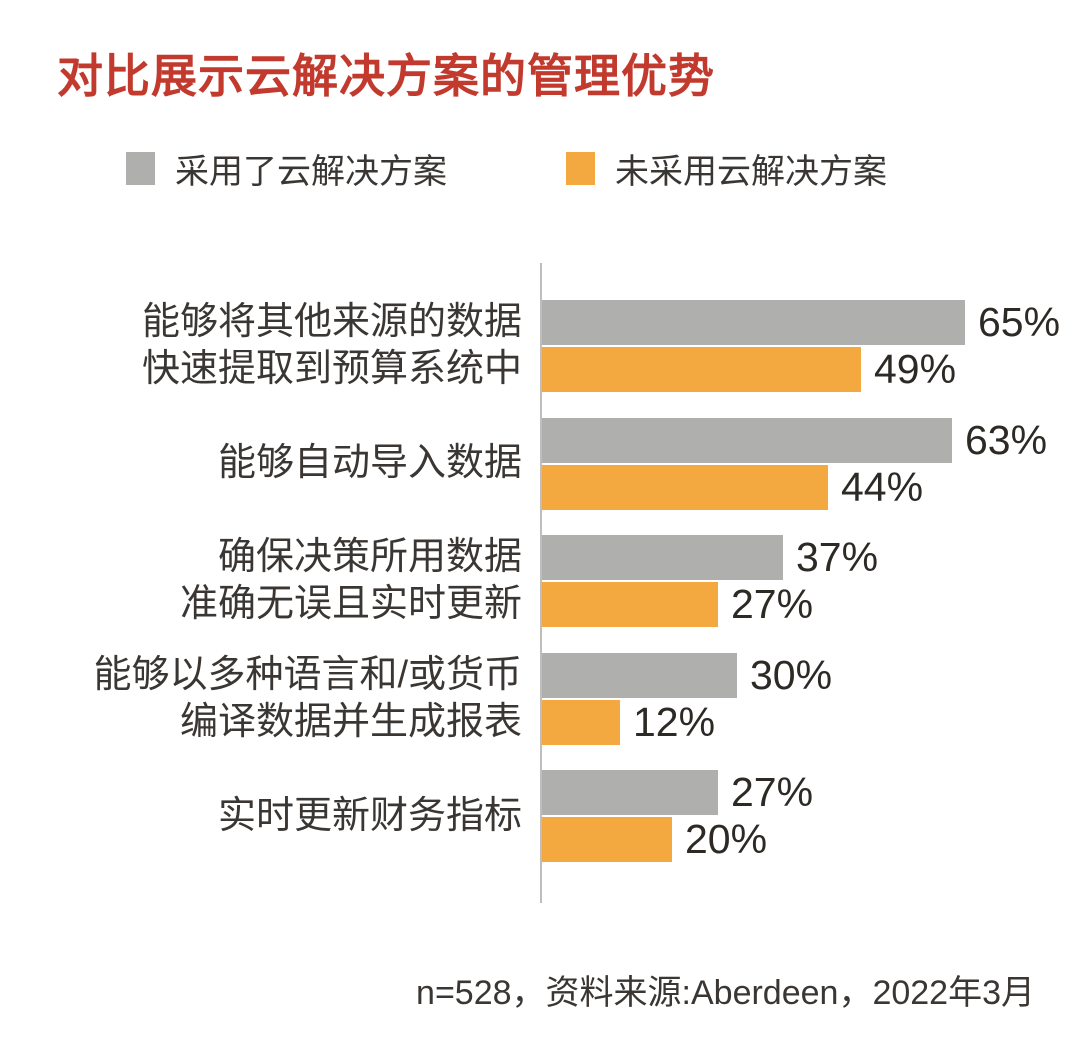  I want to click on bar-row: 44%, so click(794, 486).